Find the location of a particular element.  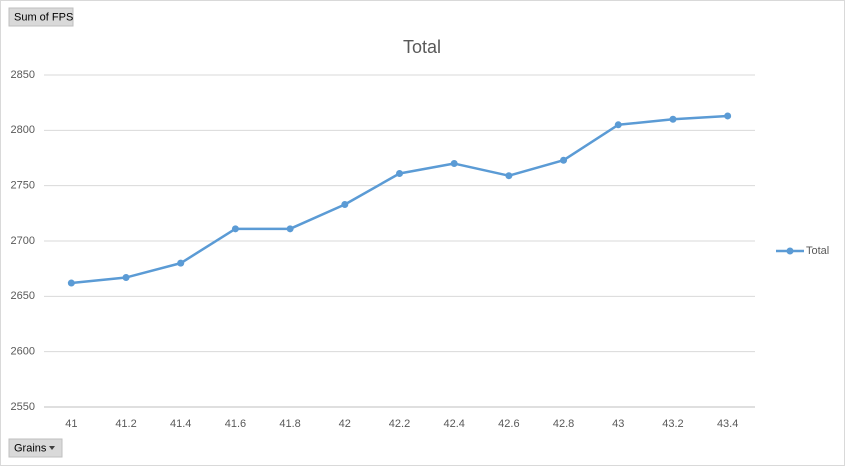

x-tick-label: 43.4 is located at coordinates (727, 424).